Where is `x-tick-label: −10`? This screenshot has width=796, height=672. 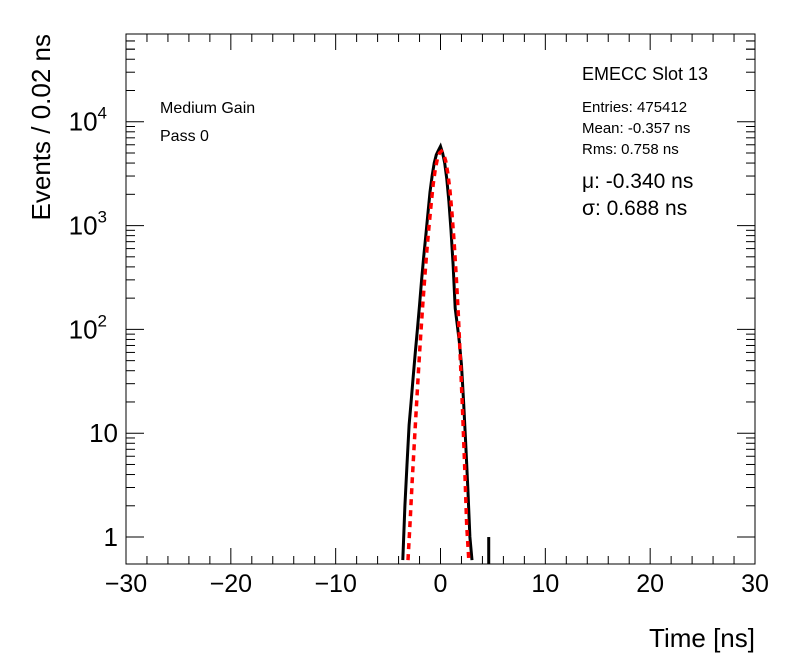 x-tick-label: −10 is located at coordinates (335, 584).